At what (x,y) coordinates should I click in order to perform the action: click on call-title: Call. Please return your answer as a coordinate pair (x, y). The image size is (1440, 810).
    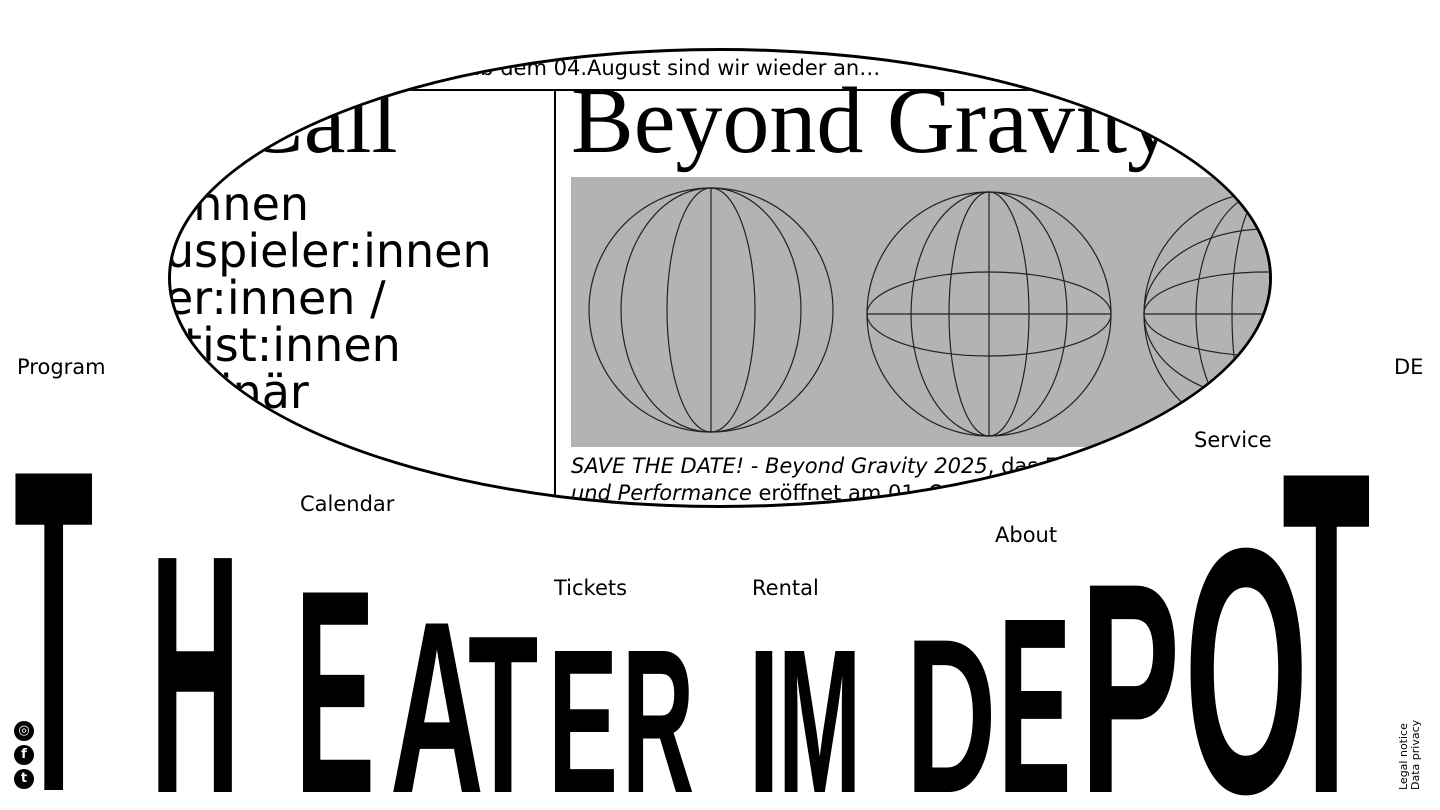
    Looking at the image, I should click on (319, 121).